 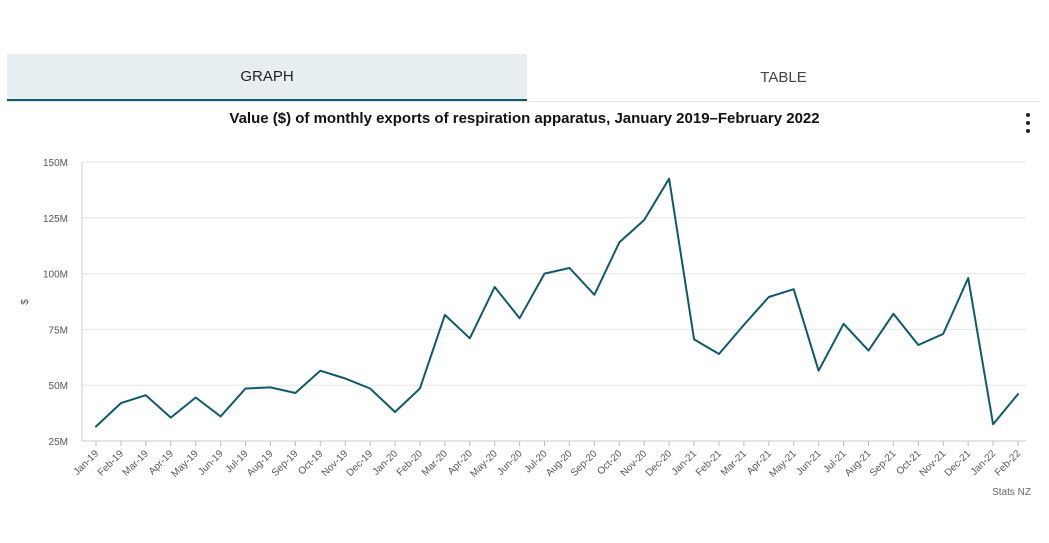 What do you see at coordinates (685, 463) in the screenshot?
I see `x-tick-label: Jan-21` at bounding box center [685, 463].